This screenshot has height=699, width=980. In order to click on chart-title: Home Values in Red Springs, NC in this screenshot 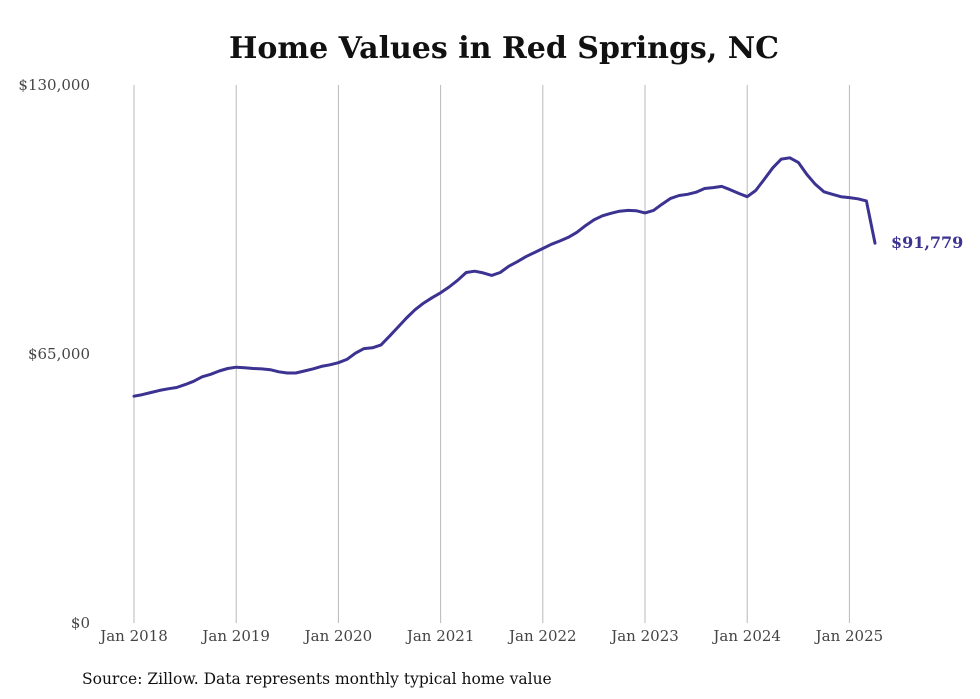, I will do `click(504, 48)`.